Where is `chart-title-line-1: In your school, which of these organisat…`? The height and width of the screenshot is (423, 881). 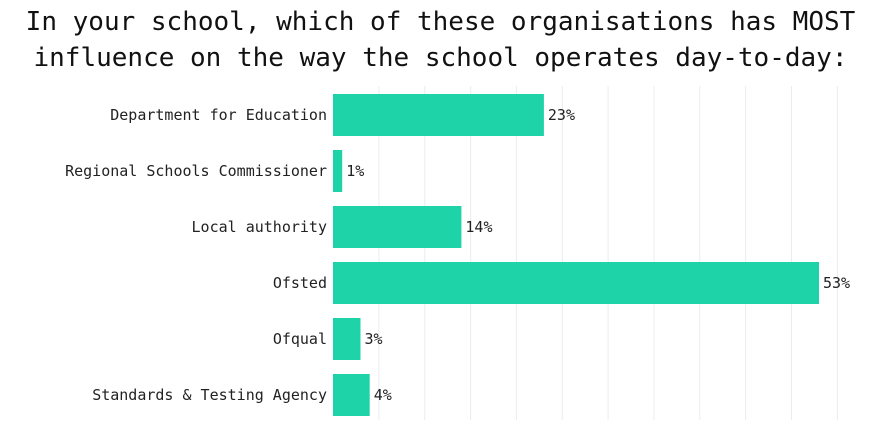
chart-title-line-1: In your school, which of these organisat… is located at coordinates (440, 22).